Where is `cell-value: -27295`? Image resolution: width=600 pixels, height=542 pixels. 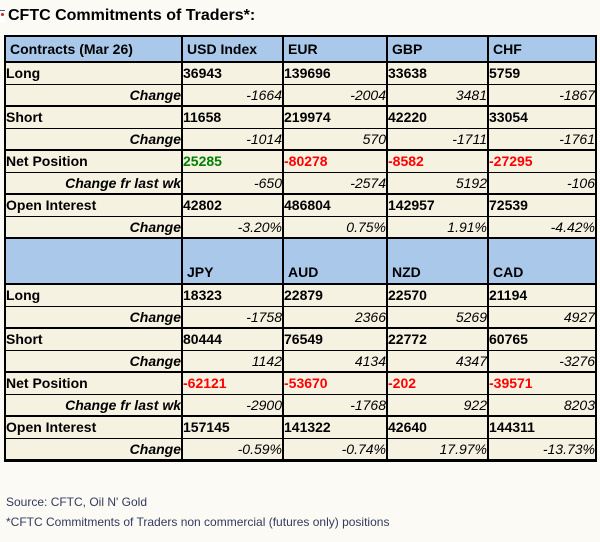 cell-value: -27295 is located at coordinates (542, 160).